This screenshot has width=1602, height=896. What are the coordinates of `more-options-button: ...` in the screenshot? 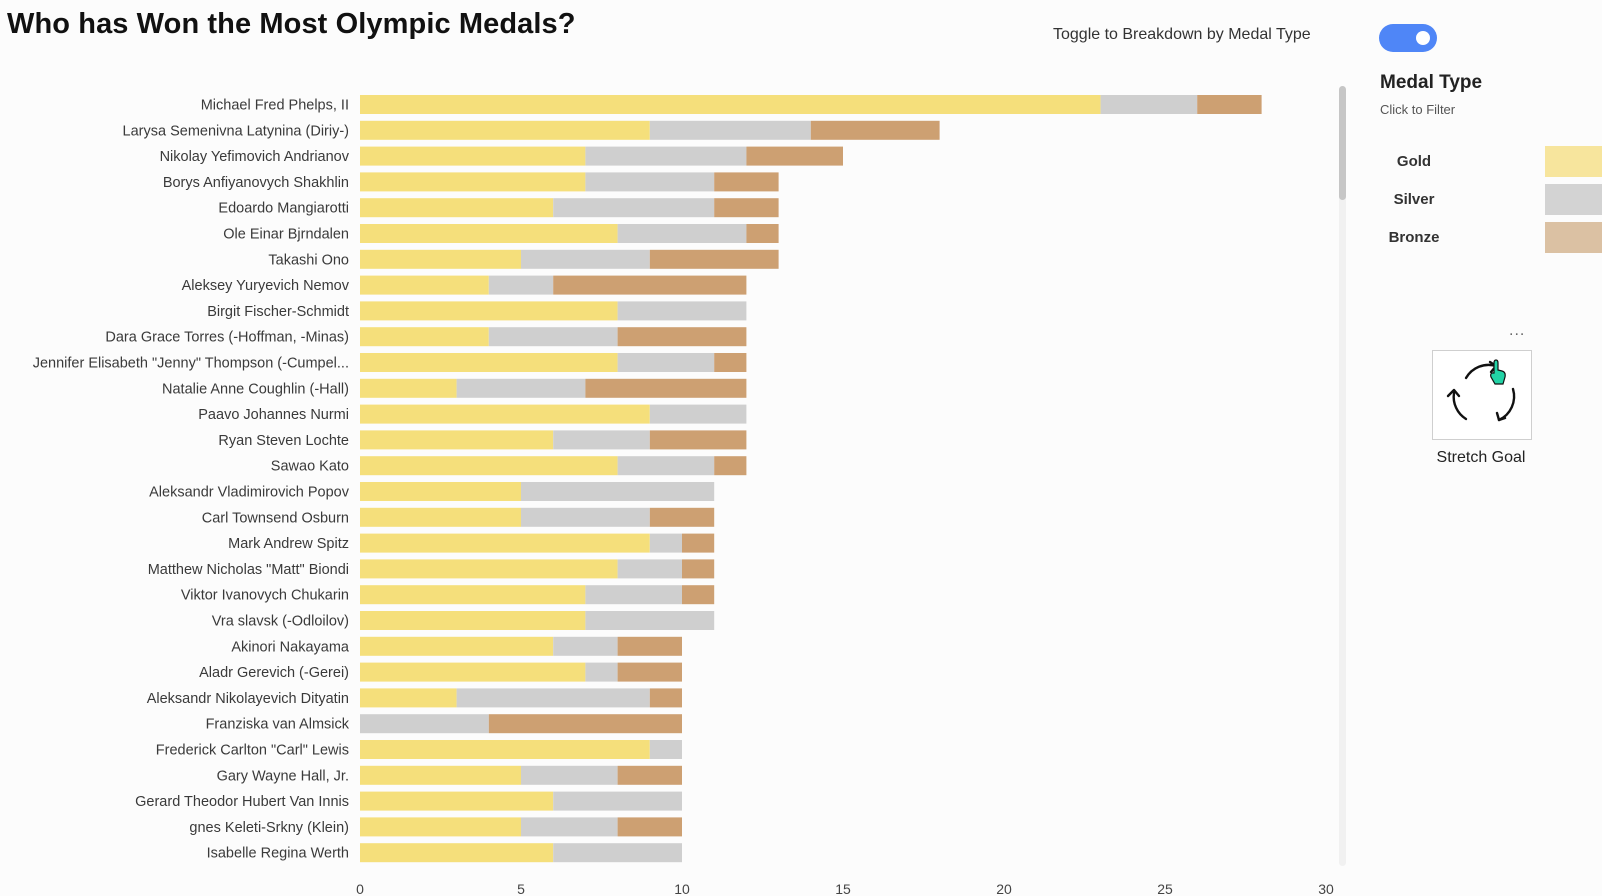 It's located at (1517, 330).